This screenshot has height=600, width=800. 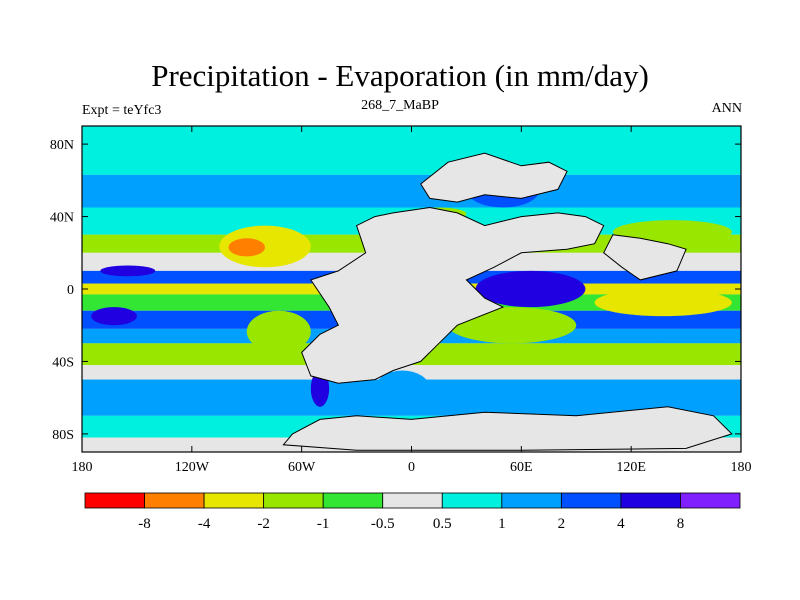 I want to click on y-tick-label: 40N, so click(x=62, y=218).